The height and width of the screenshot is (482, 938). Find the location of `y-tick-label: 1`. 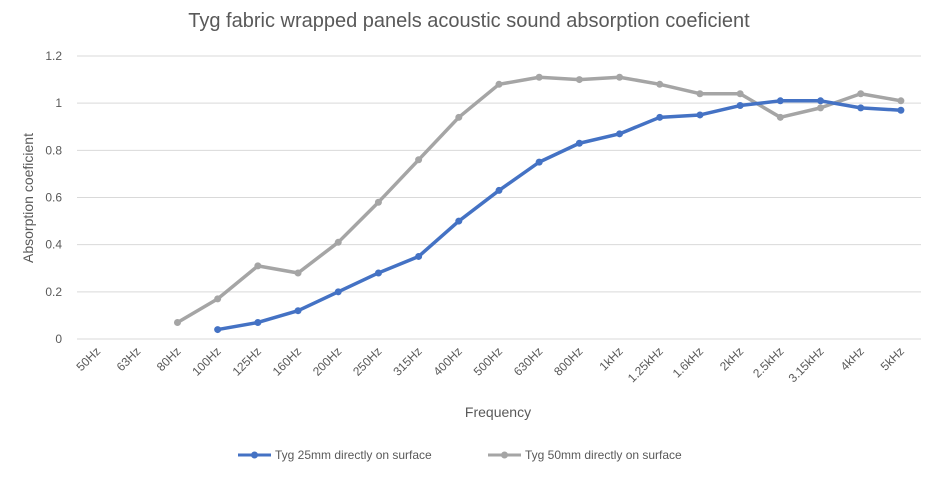

y-tick-label: 1 is located at coordinates (58, 103).